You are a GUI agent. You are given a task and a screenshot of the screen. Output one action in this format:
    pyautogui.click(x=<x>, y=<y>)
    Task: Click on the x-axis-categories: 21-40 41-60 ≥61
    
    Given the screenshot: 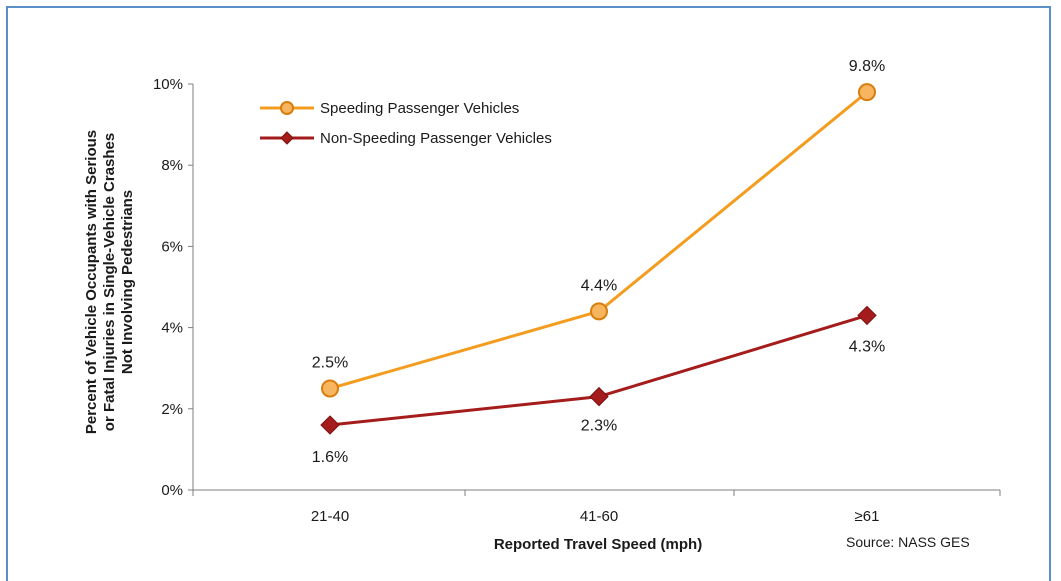 What is the action you would take?
    pyautogui.click(x=596, y=507)
    